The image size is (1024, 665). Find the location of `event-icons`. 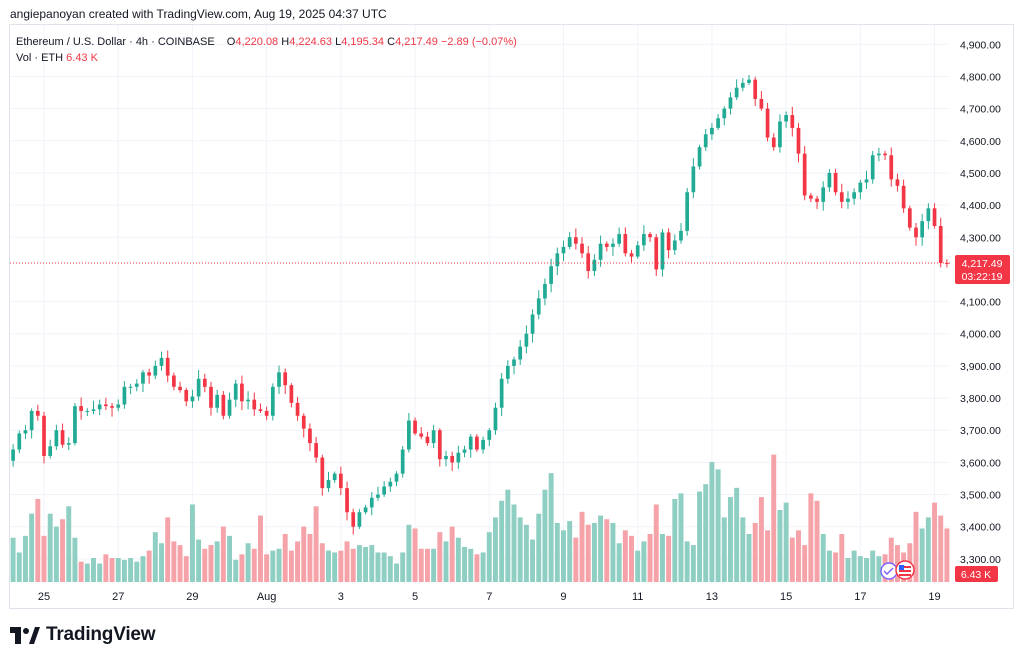

event-icons is located at coordinates (897, 570).